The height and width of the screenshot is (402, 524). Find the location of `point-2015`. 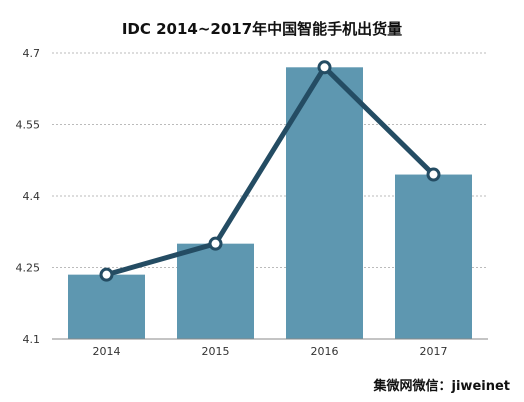

point-2015 is located at coordinates (215, 243).